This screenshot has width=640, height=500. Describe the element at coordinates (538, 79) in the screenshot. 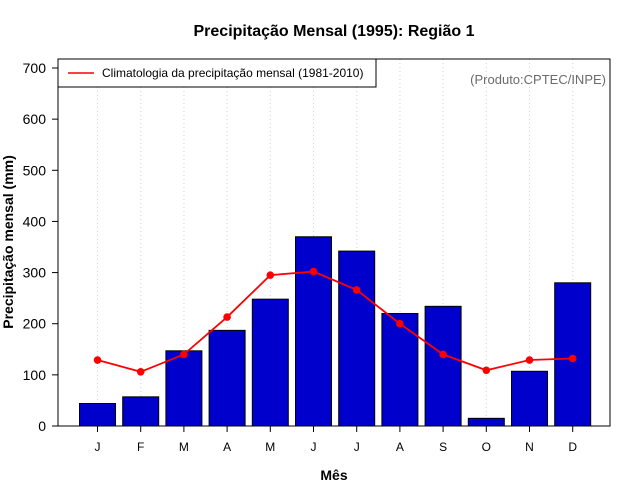

I see `credit-text: (Produto:CPTEC/INPE)` at that location.